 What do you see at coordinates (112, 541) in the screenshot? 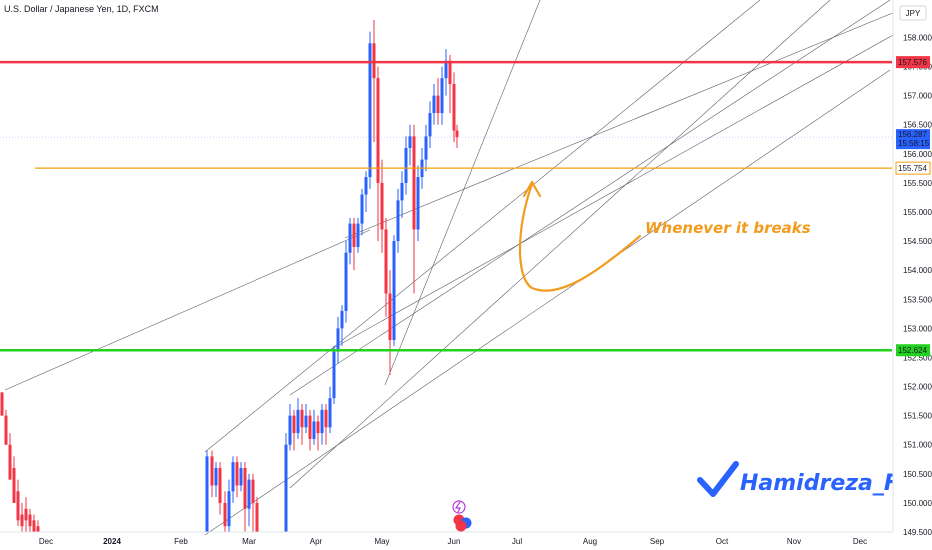
I see `x-tick-label: 2024` at bounding box center [112, 541].